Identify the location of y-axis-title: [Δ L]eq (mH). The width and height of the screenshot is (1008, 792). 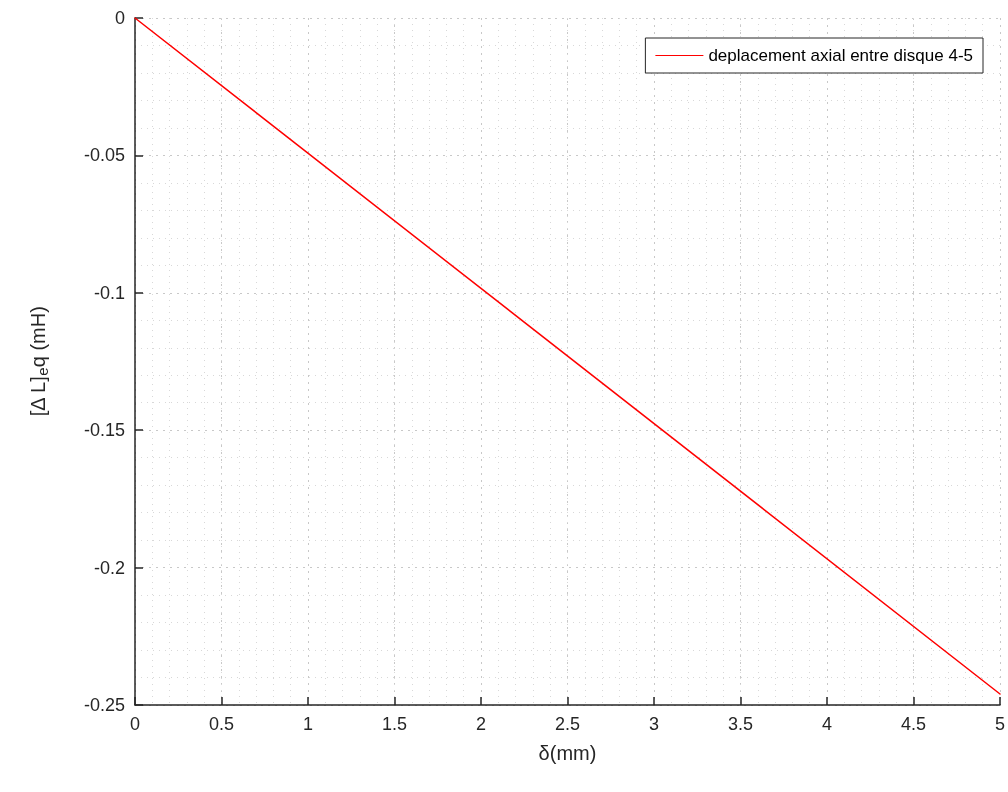
(38, 361).